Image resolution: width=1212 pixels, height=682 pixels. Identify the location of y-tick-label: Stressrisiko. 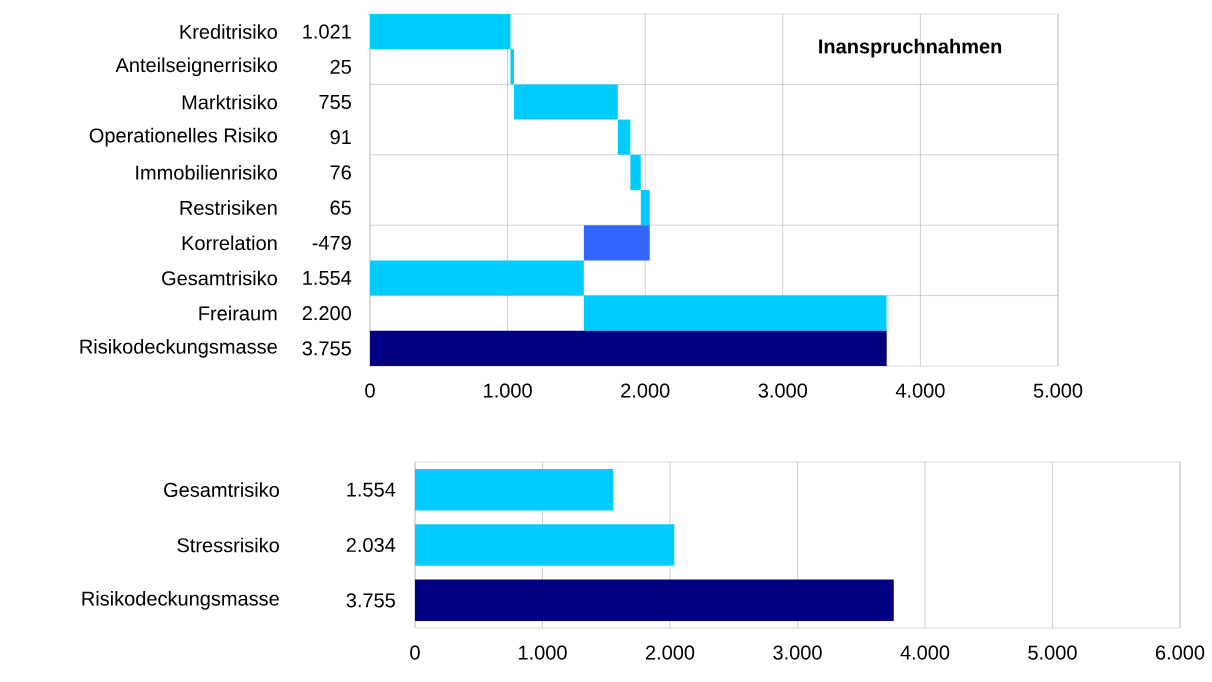
(228, 545).